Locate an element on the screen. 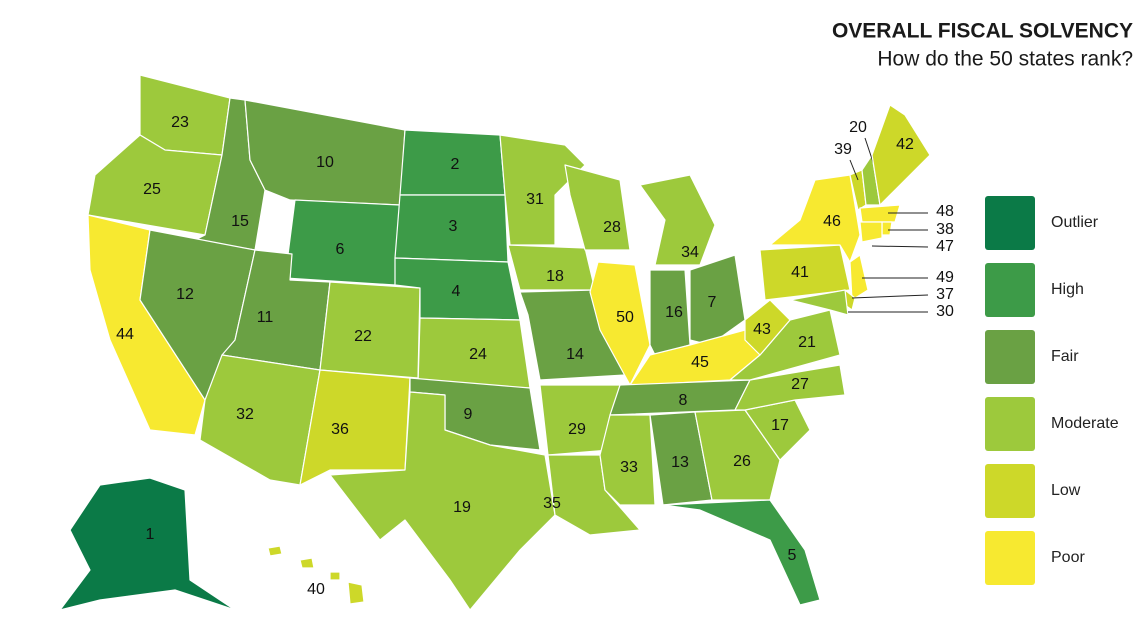 The height and width of the screenshot is (638, 1143). rank-label: 16 is located at coordinates (674, 312).